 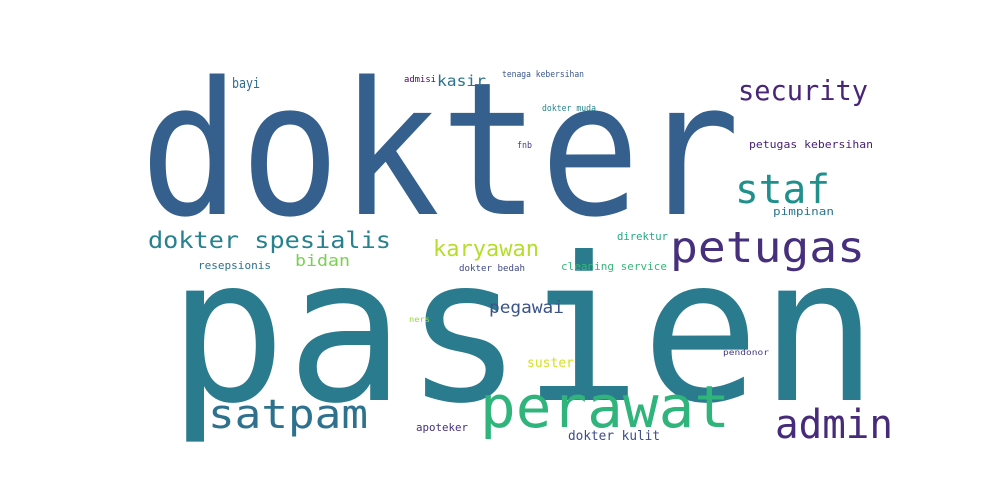 I want to click on word-bidan: bidan, so click(x=322, y=260).